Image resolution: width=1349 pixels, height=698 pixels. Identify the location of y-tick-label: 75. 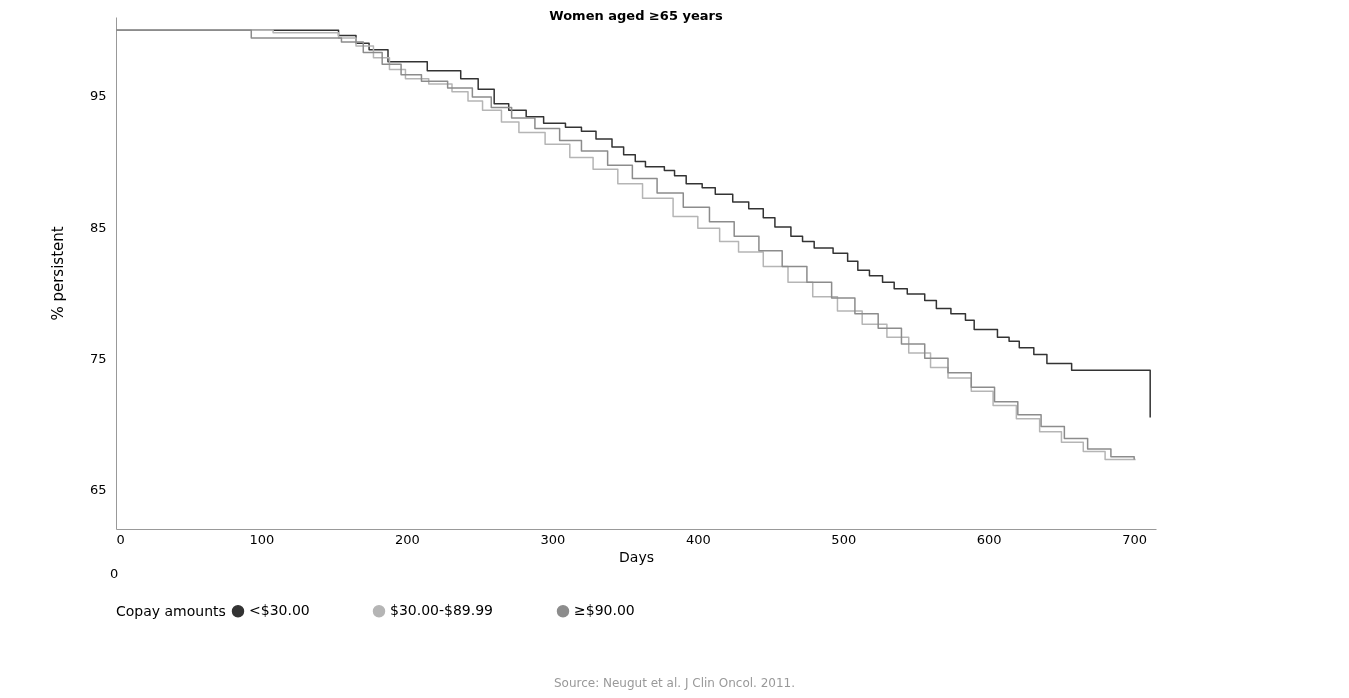
(98, 358).